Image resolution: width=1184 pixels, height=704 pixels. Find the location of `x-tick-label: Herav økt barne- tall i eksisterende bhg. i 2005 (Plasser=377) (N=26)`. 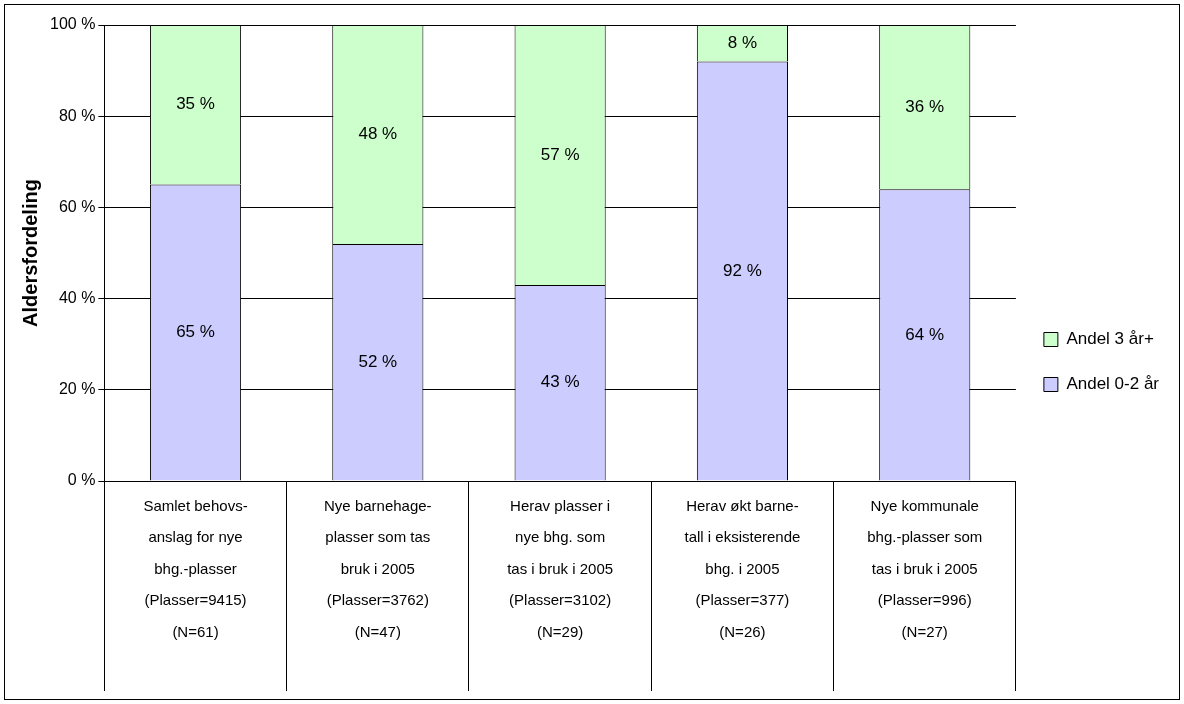

x-tick-label: Herav økt barne- tall i eksisterende bhg. i 2005 (Plasser=377) (N=26) is located at coordinates (742, 568).